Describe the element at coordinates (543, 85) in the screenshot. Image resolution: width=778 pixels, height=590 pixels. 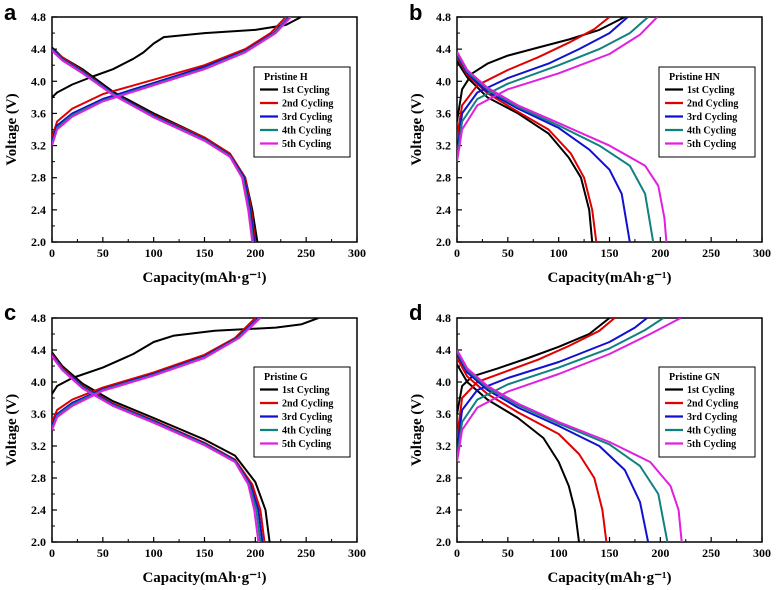
I see `series-3-charge-line` at that location.